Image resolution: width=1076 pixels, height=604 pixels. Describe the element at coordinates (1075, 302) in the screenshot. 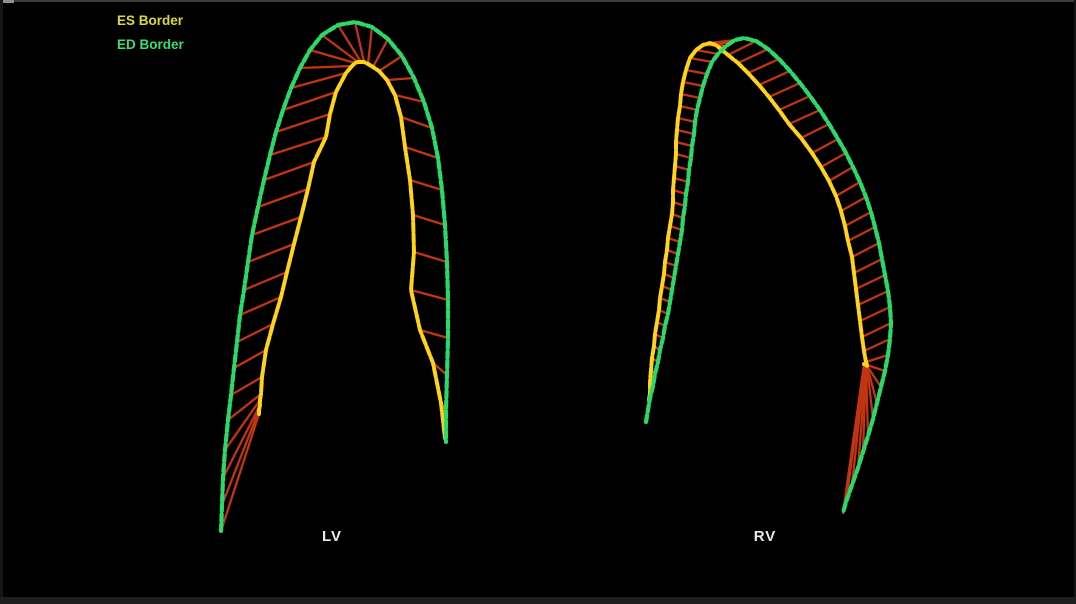

I see `frame-right-edge` at that location.